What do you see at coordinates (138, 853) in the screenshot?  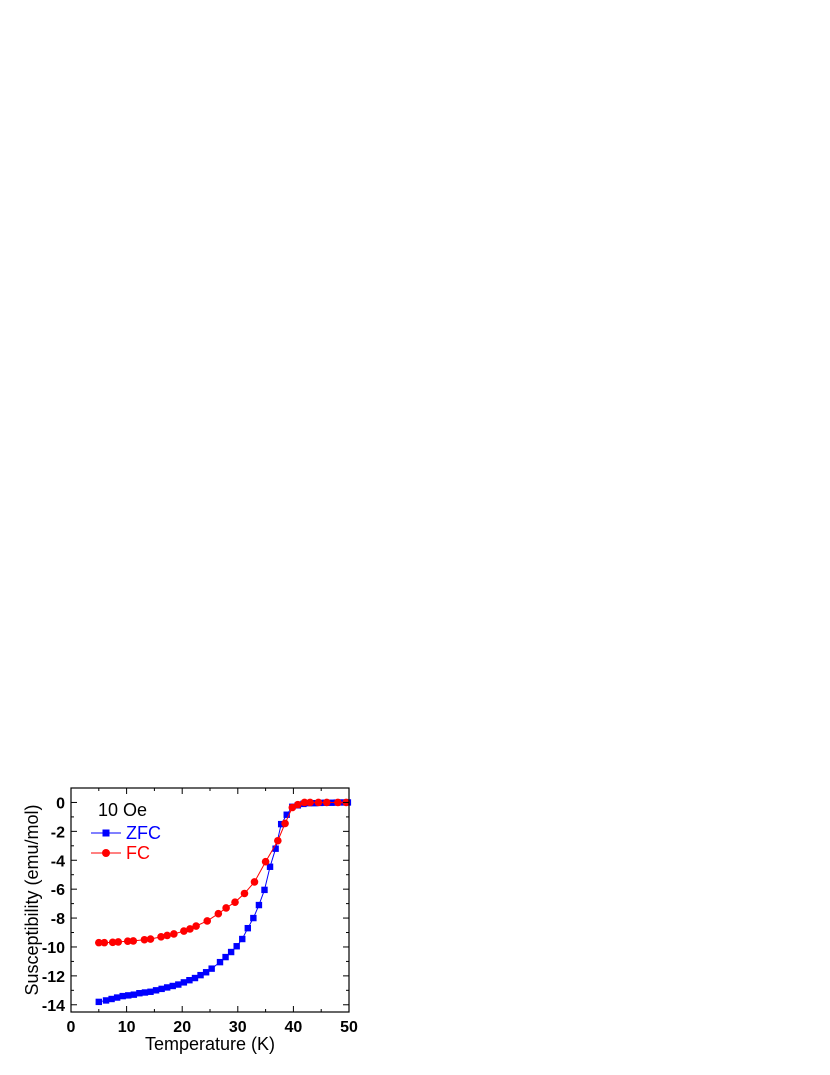 I see `legend-label-fc: FC` at bounding box center [138, 853].